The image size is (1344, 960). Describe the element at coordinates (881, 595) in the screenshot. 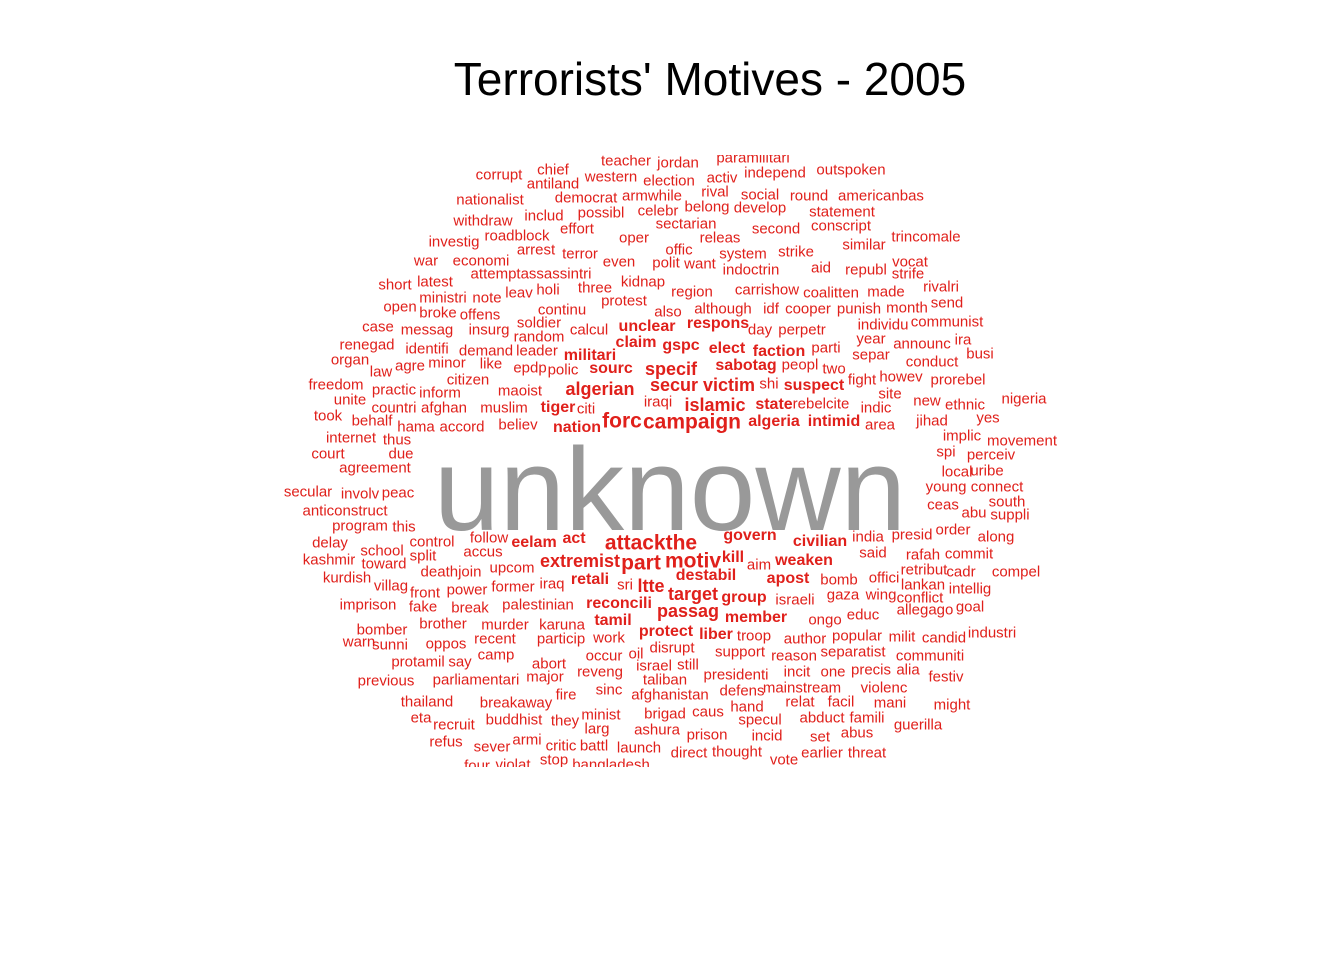

I see `word-wing: wing` at that location.